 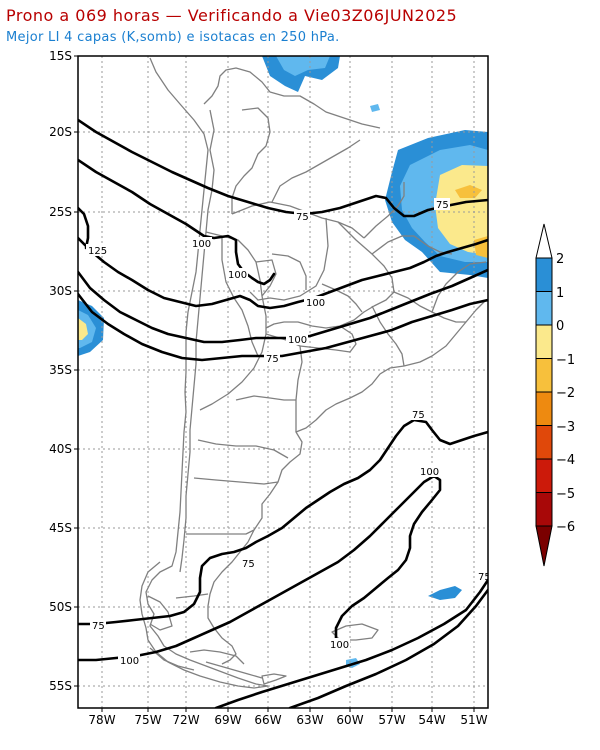 I want to click on lon-label: 75W, so click(x=147, y=720).